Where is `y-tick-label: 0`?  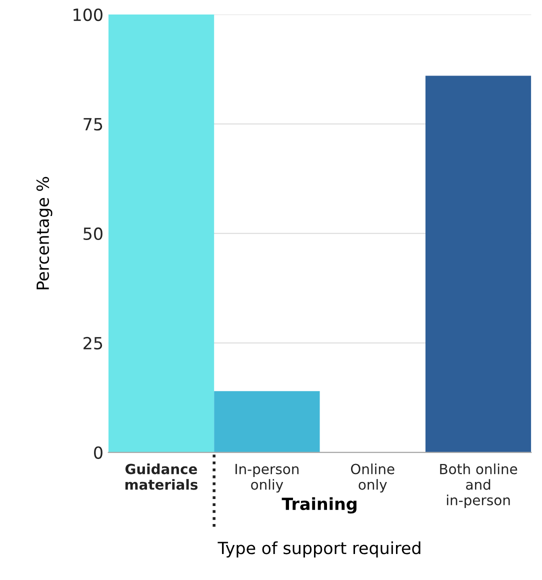 y-tick-label: 0 is located at coordinates (98, 452).